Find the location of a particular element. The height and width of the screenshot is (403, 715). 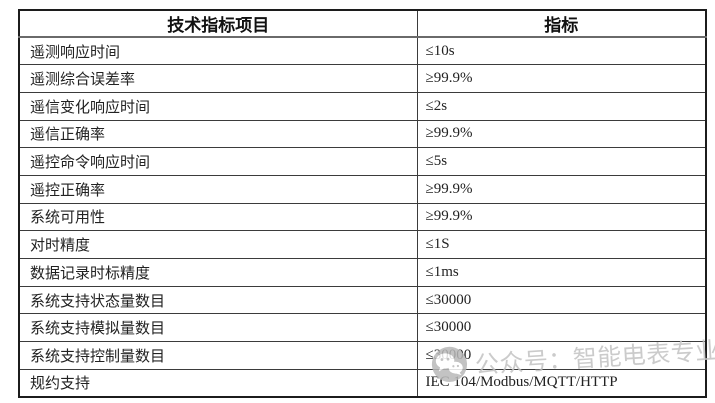

spec-item: 系统可用性 is located at coordinates (218, 217).